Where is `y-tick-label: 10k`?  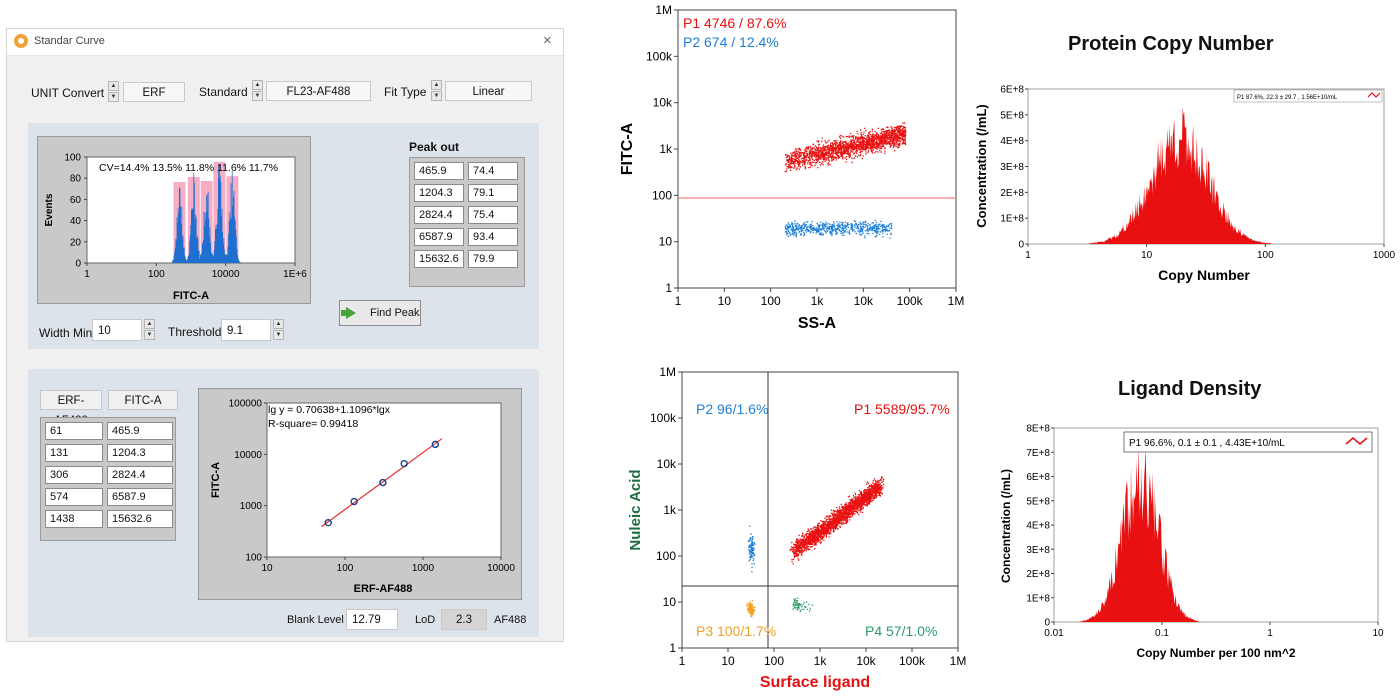 y-tick-label: 10k is located at coordinates (663, 103).